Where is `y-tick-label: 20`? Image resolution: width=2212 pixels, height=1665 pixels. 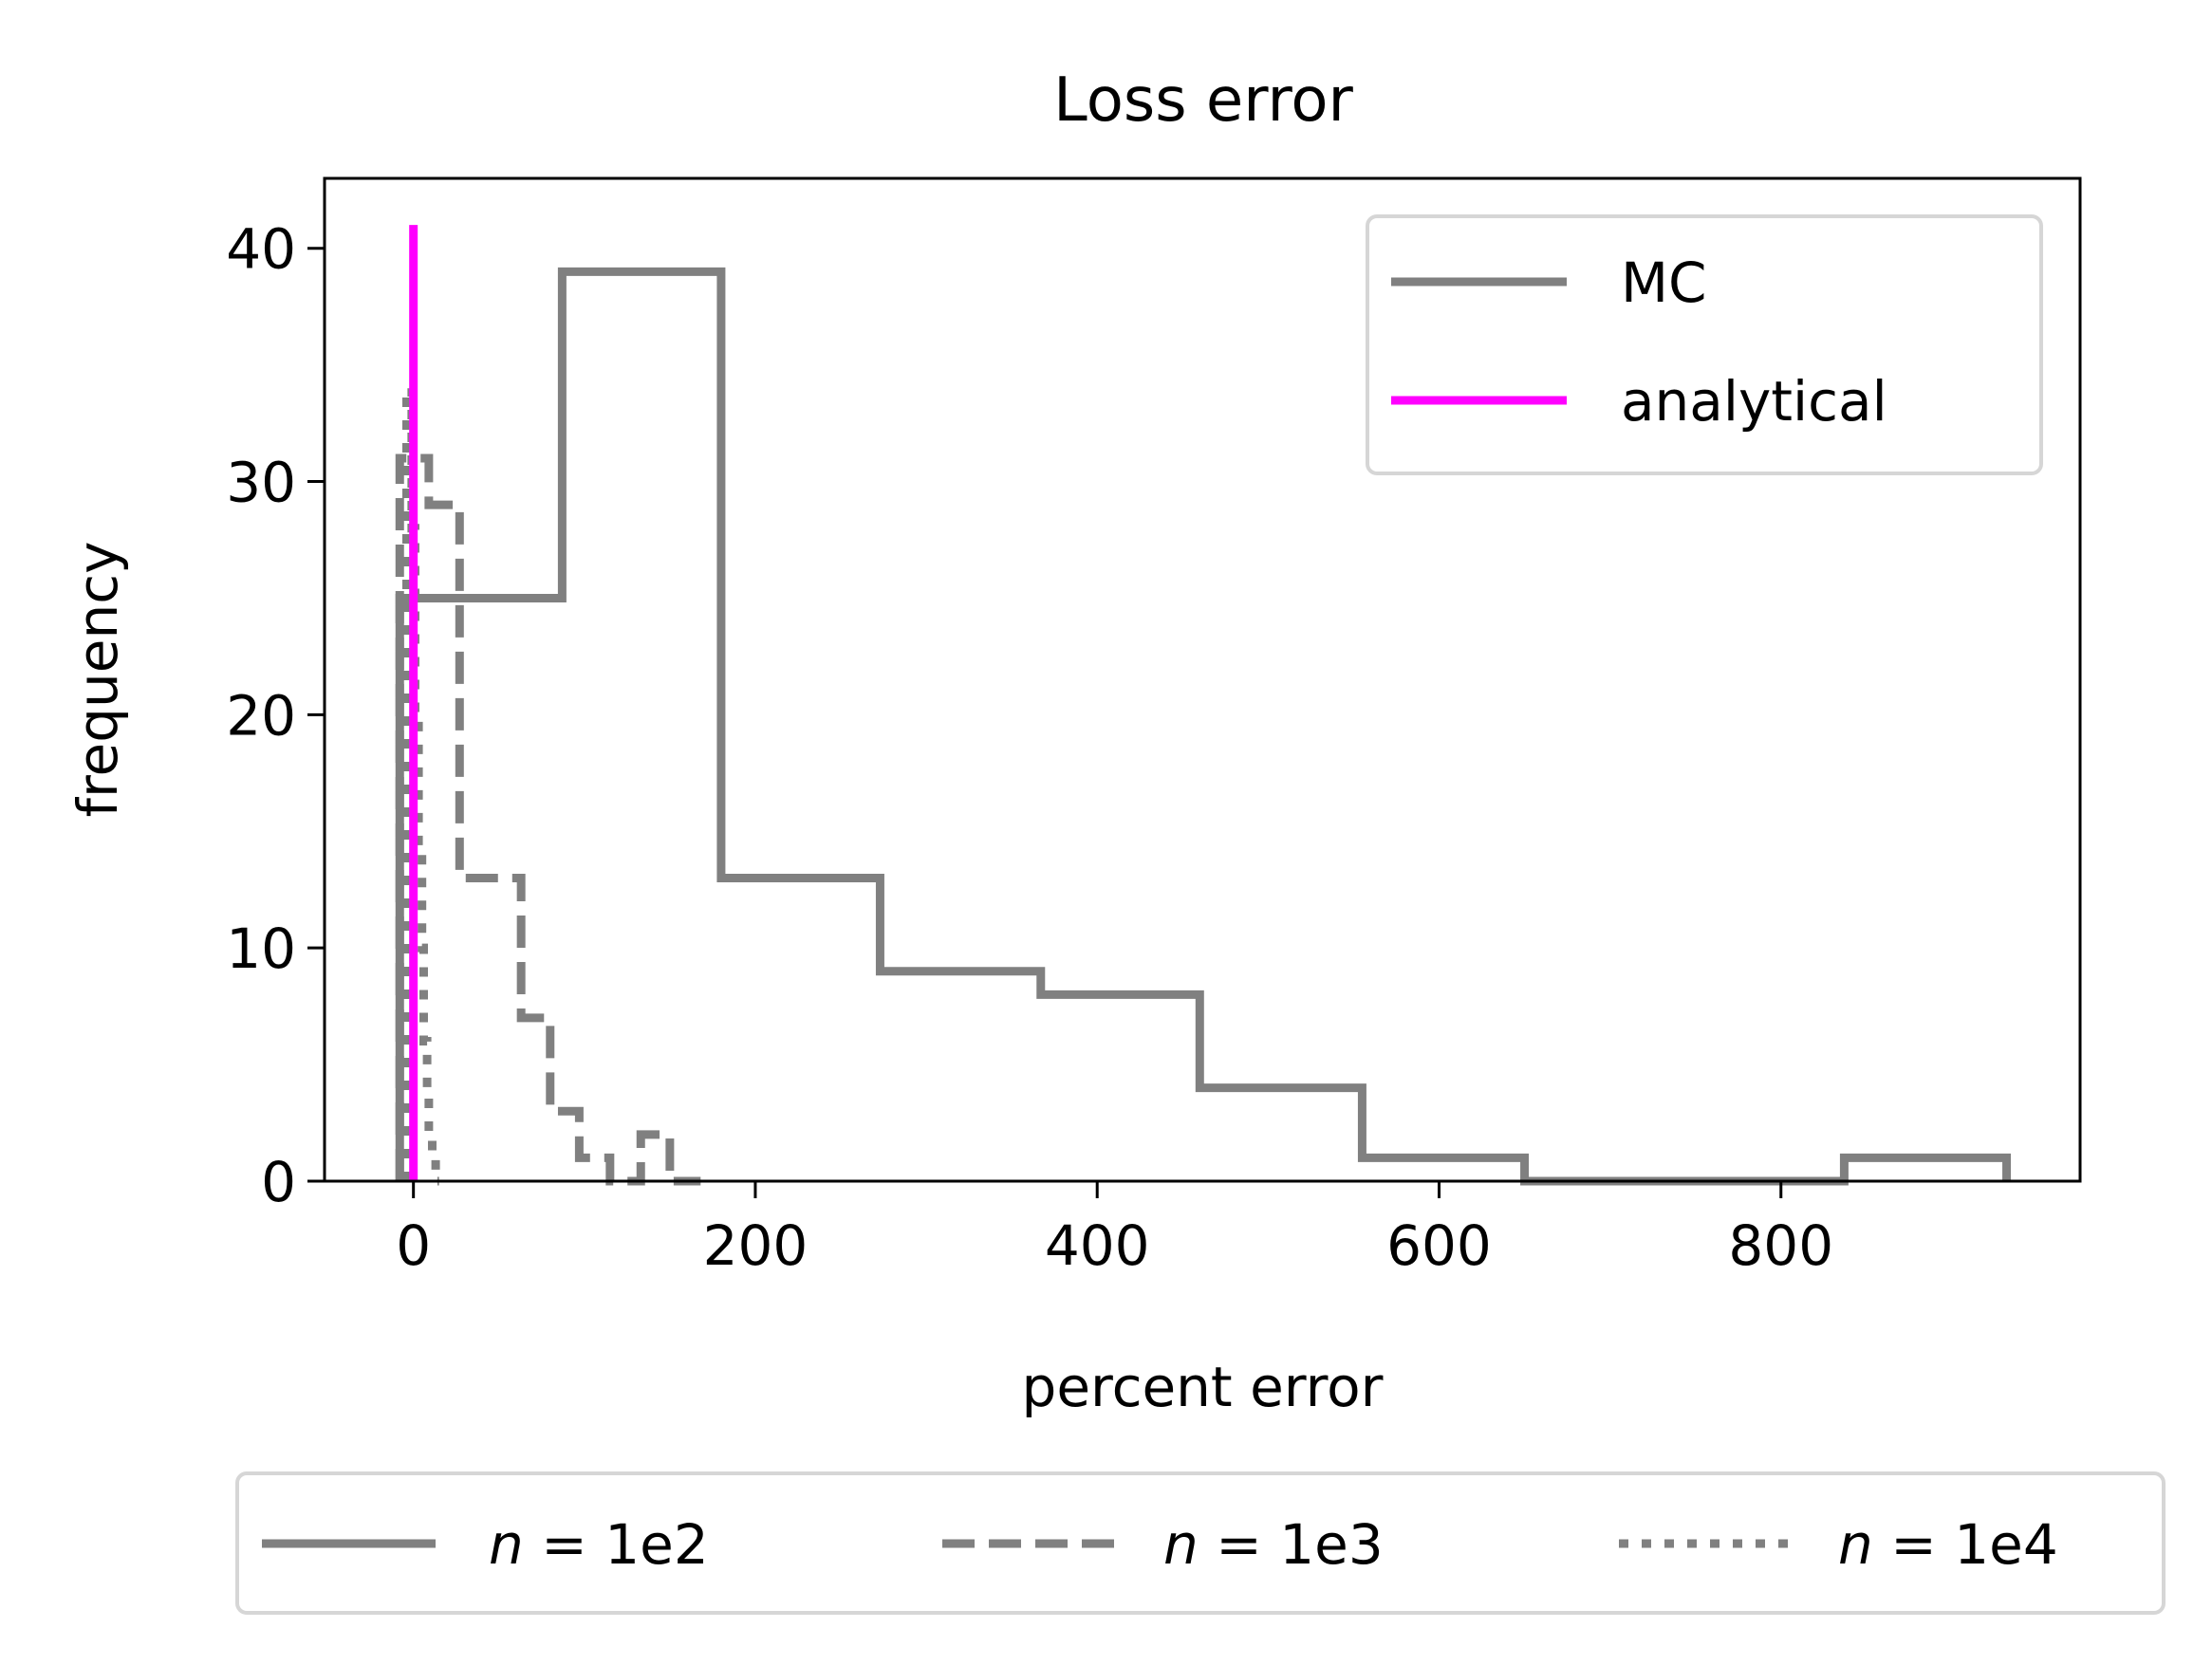
y-tick-label: 20 is located at coordinates (261, 715).